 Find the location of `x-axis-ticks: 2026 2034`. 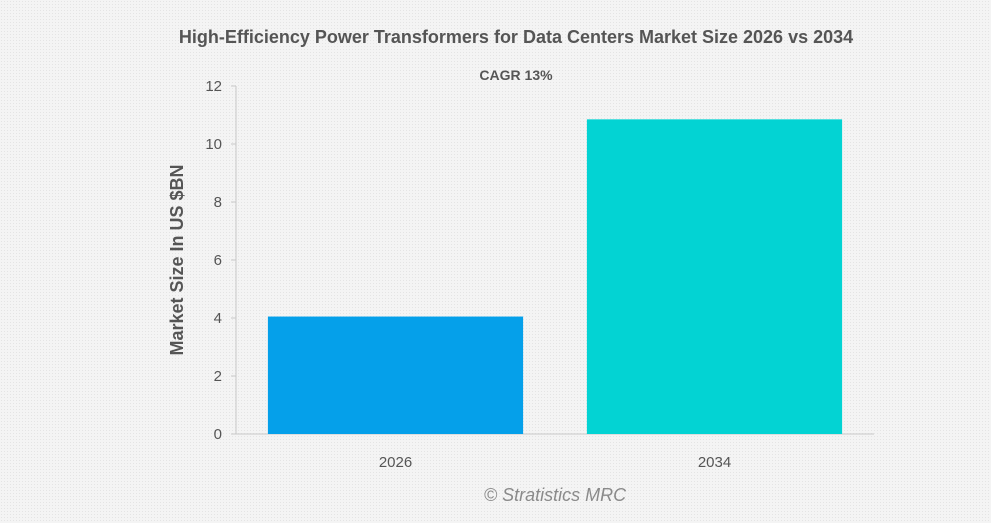

x-axis-ticks: 2026 2034 is located at coordinates (555, 462).